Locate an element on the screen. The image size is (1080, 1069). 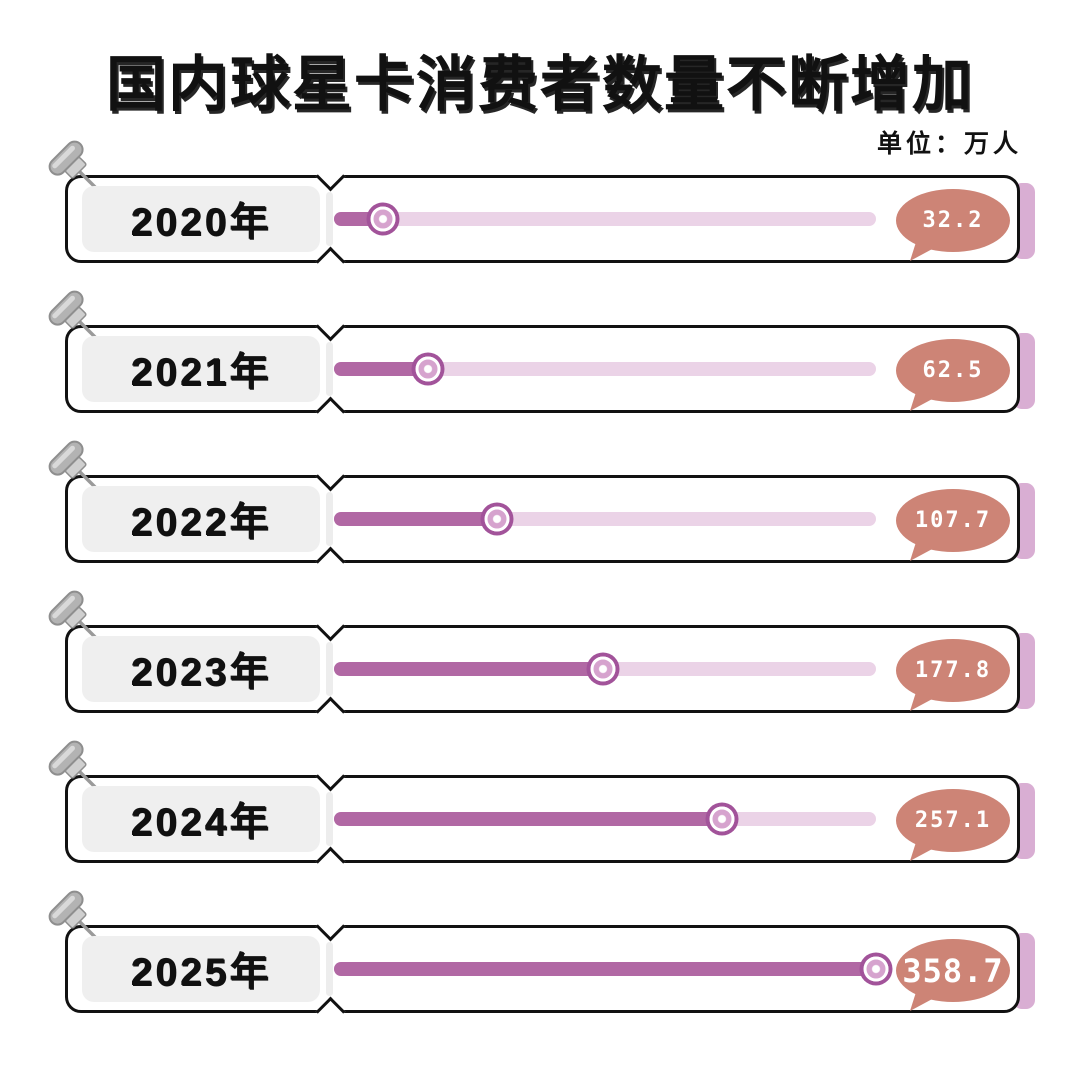
value-label: 32.2 is located at coordinates (953, 220).